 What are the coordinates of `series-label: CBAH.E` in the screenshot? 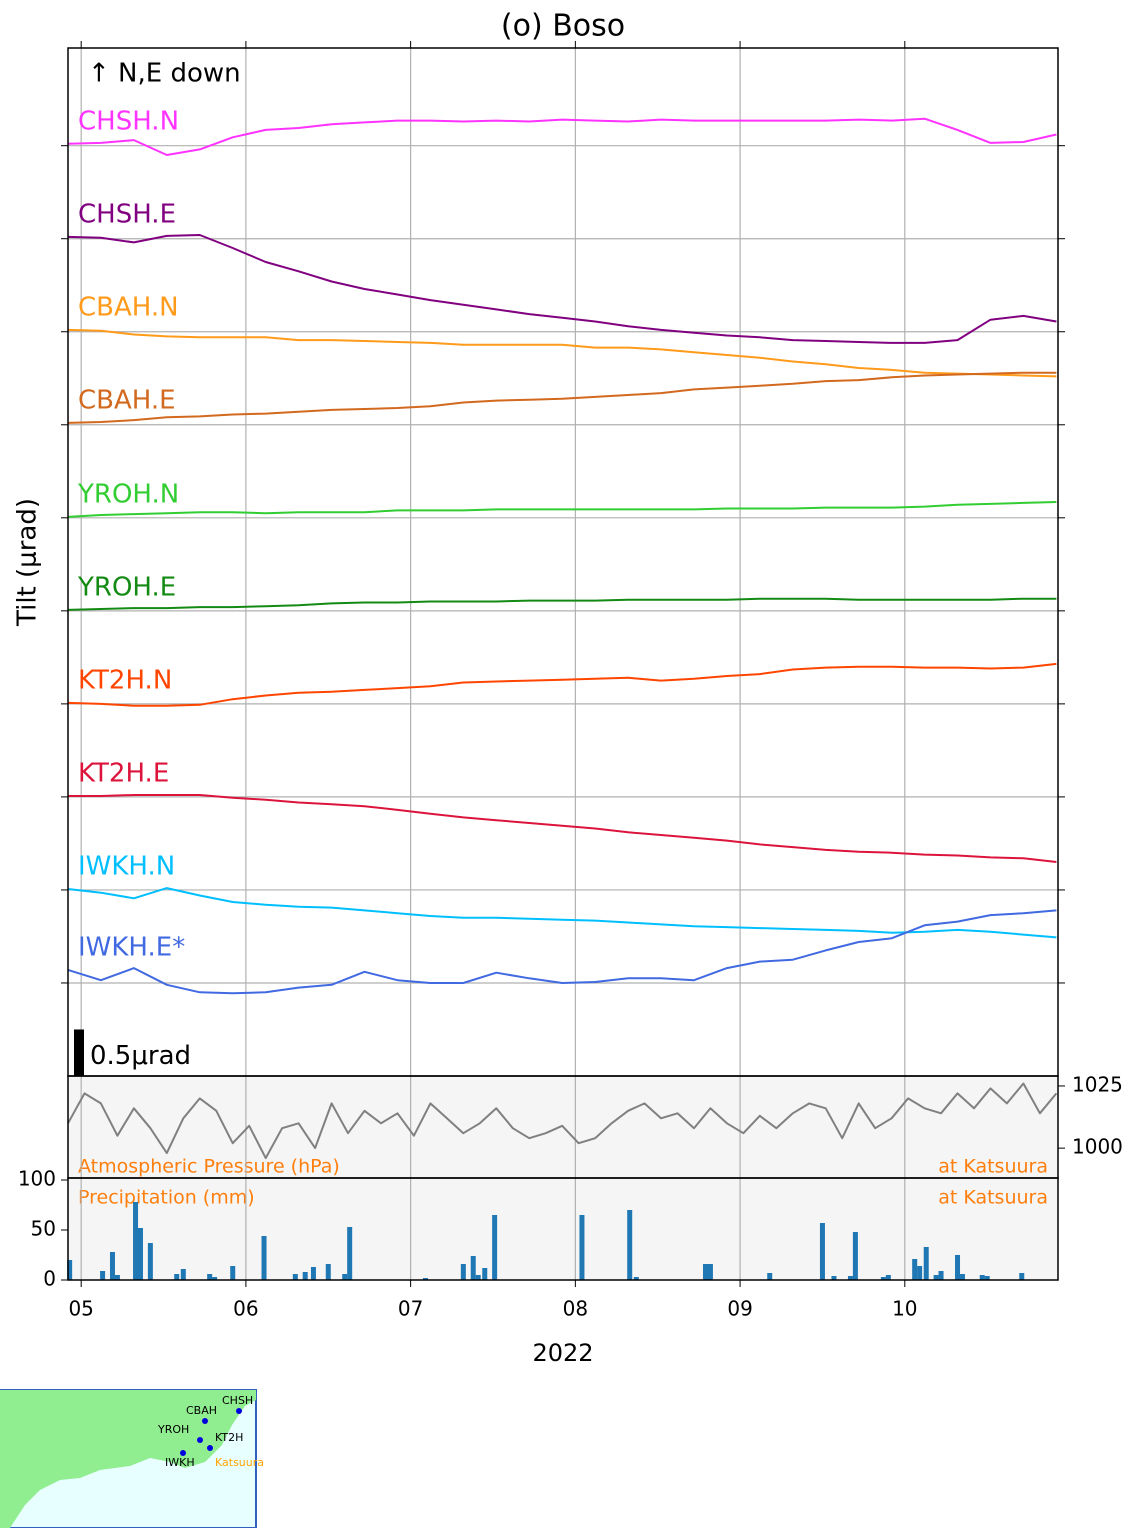 It's located at (127, 400).